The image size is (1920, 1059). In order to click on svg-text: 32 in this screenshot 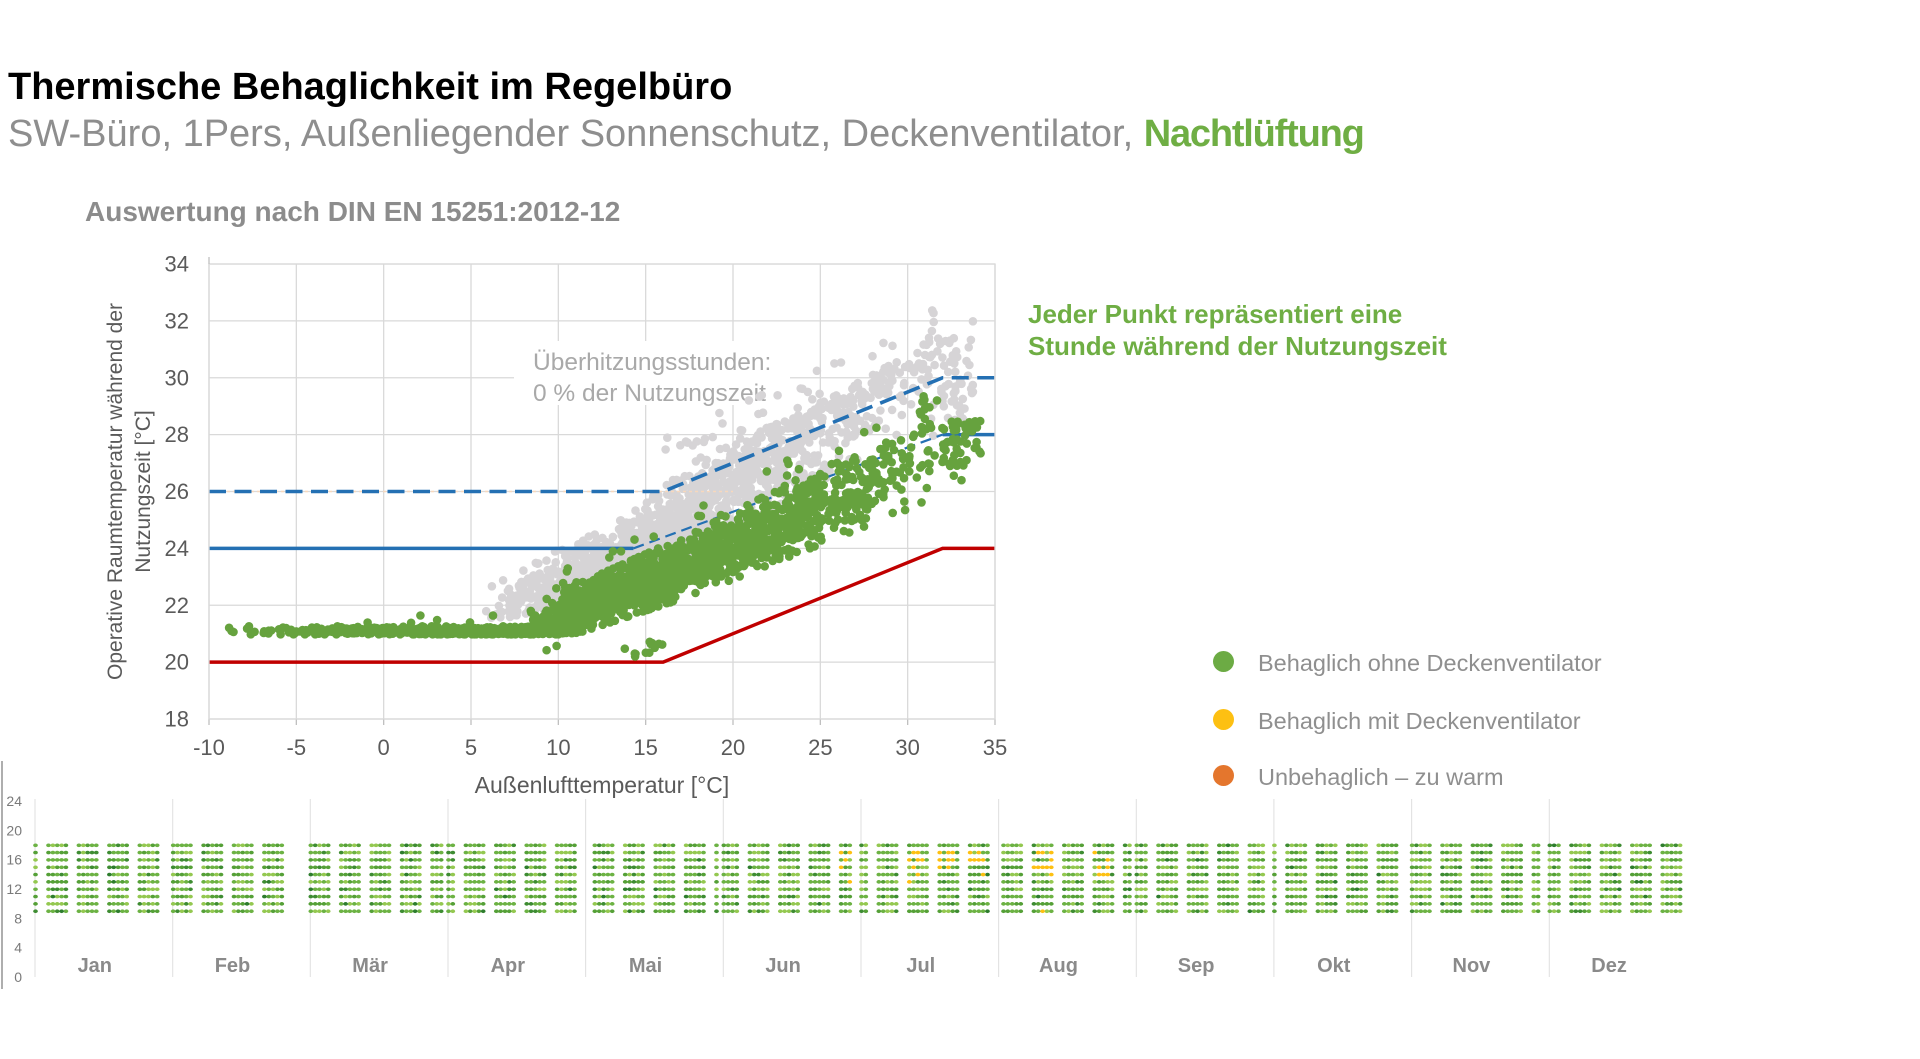, I will do `click(177, 320)`.